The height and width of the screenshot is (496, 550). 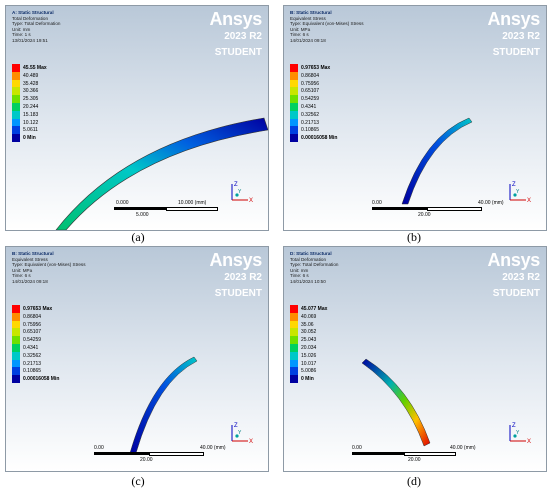 What do you see at coordinates (308, 18) in the screenshot?
I see `result-name: Equivalent Stress` at bounding box center [308, 18].